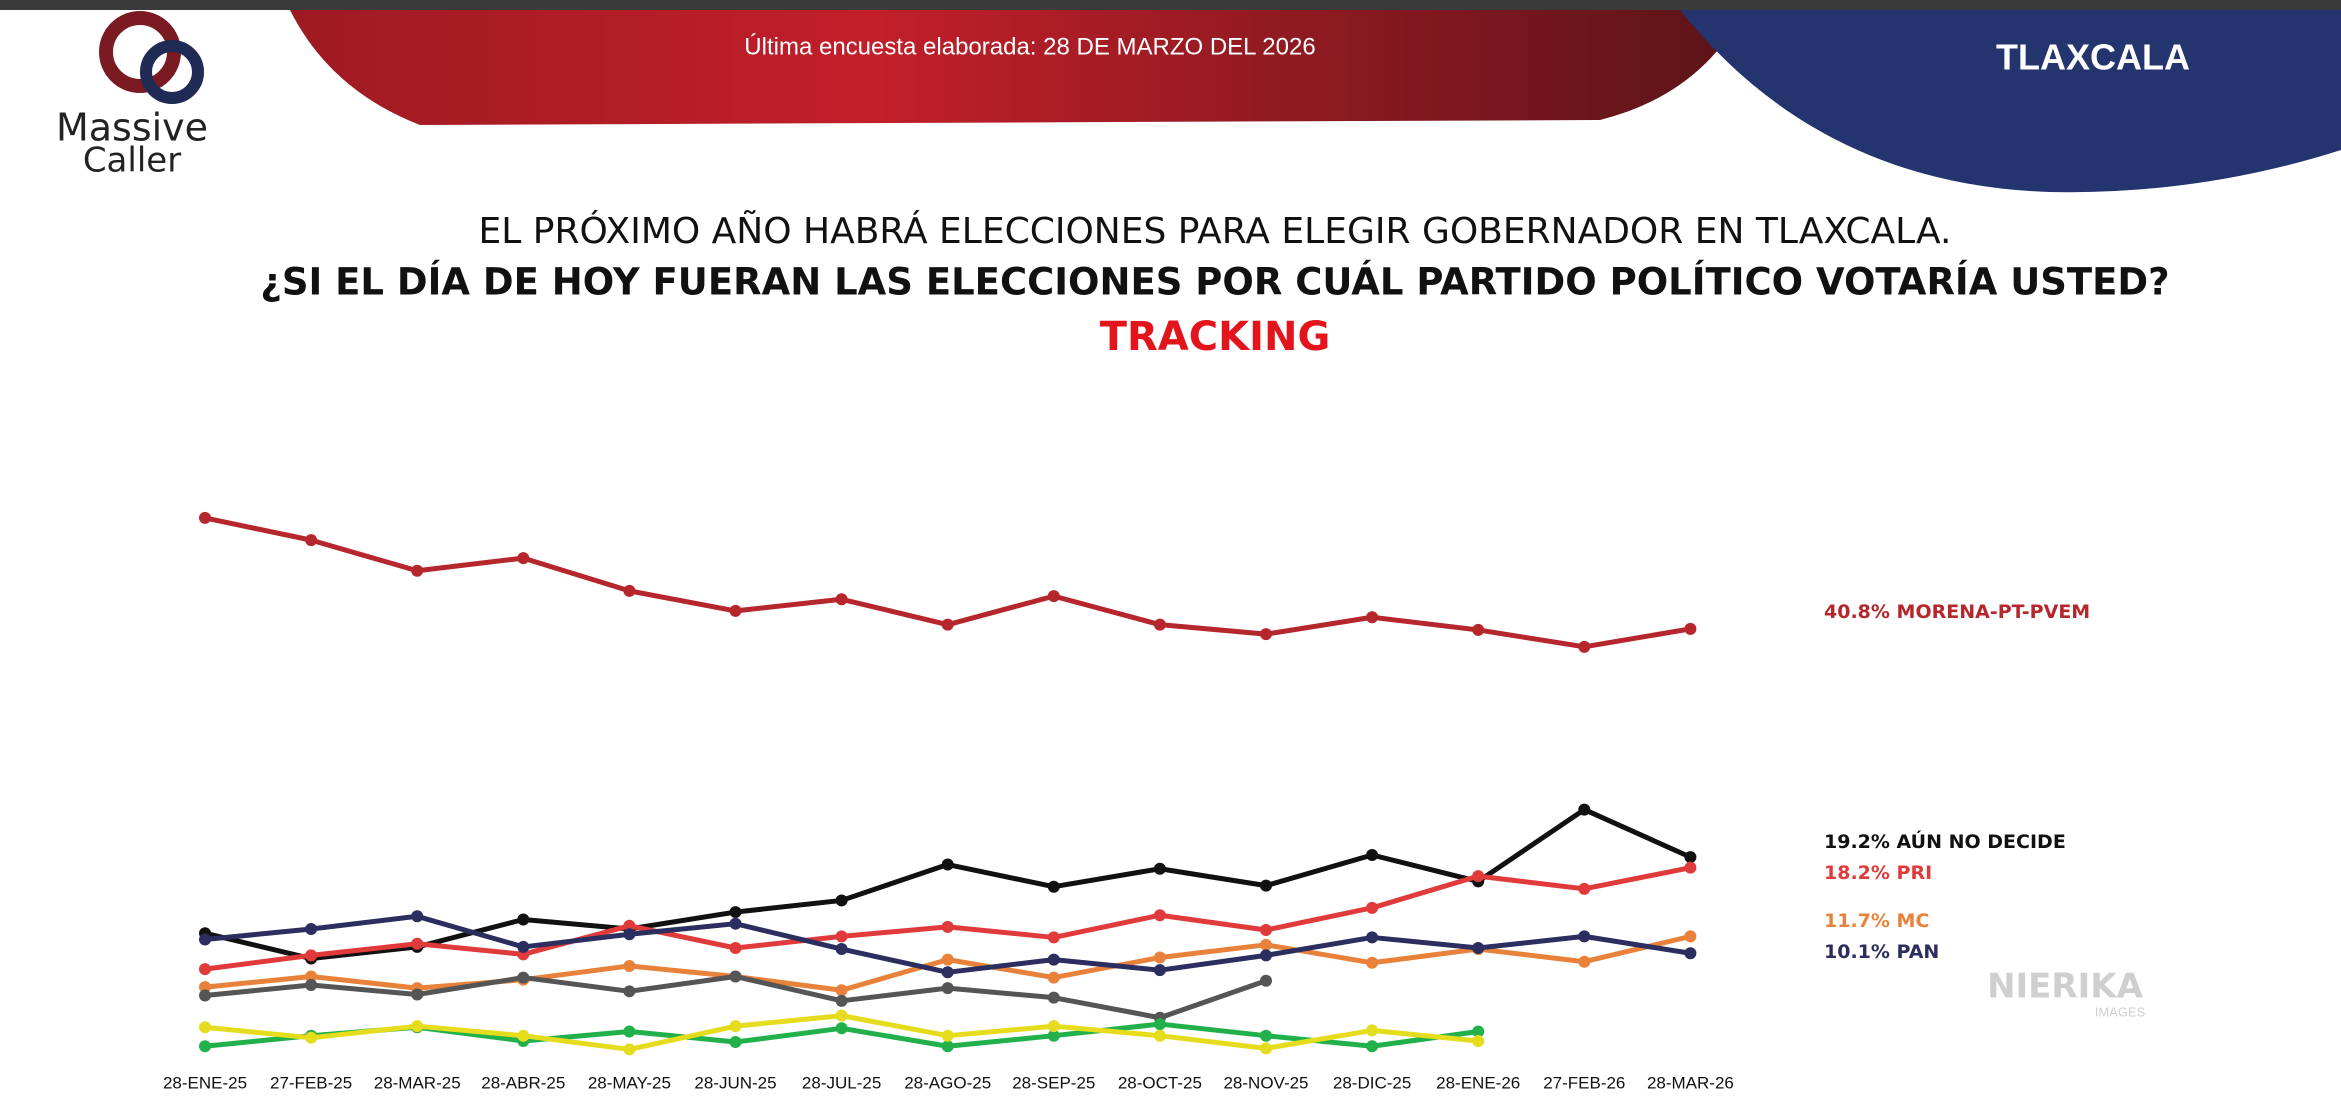 The image size is (2341, 1120). What do you see at coordinates (1918, 952) in the screenshot?
I see `legend-entry: PAN` at bounding box center [1918, 952].